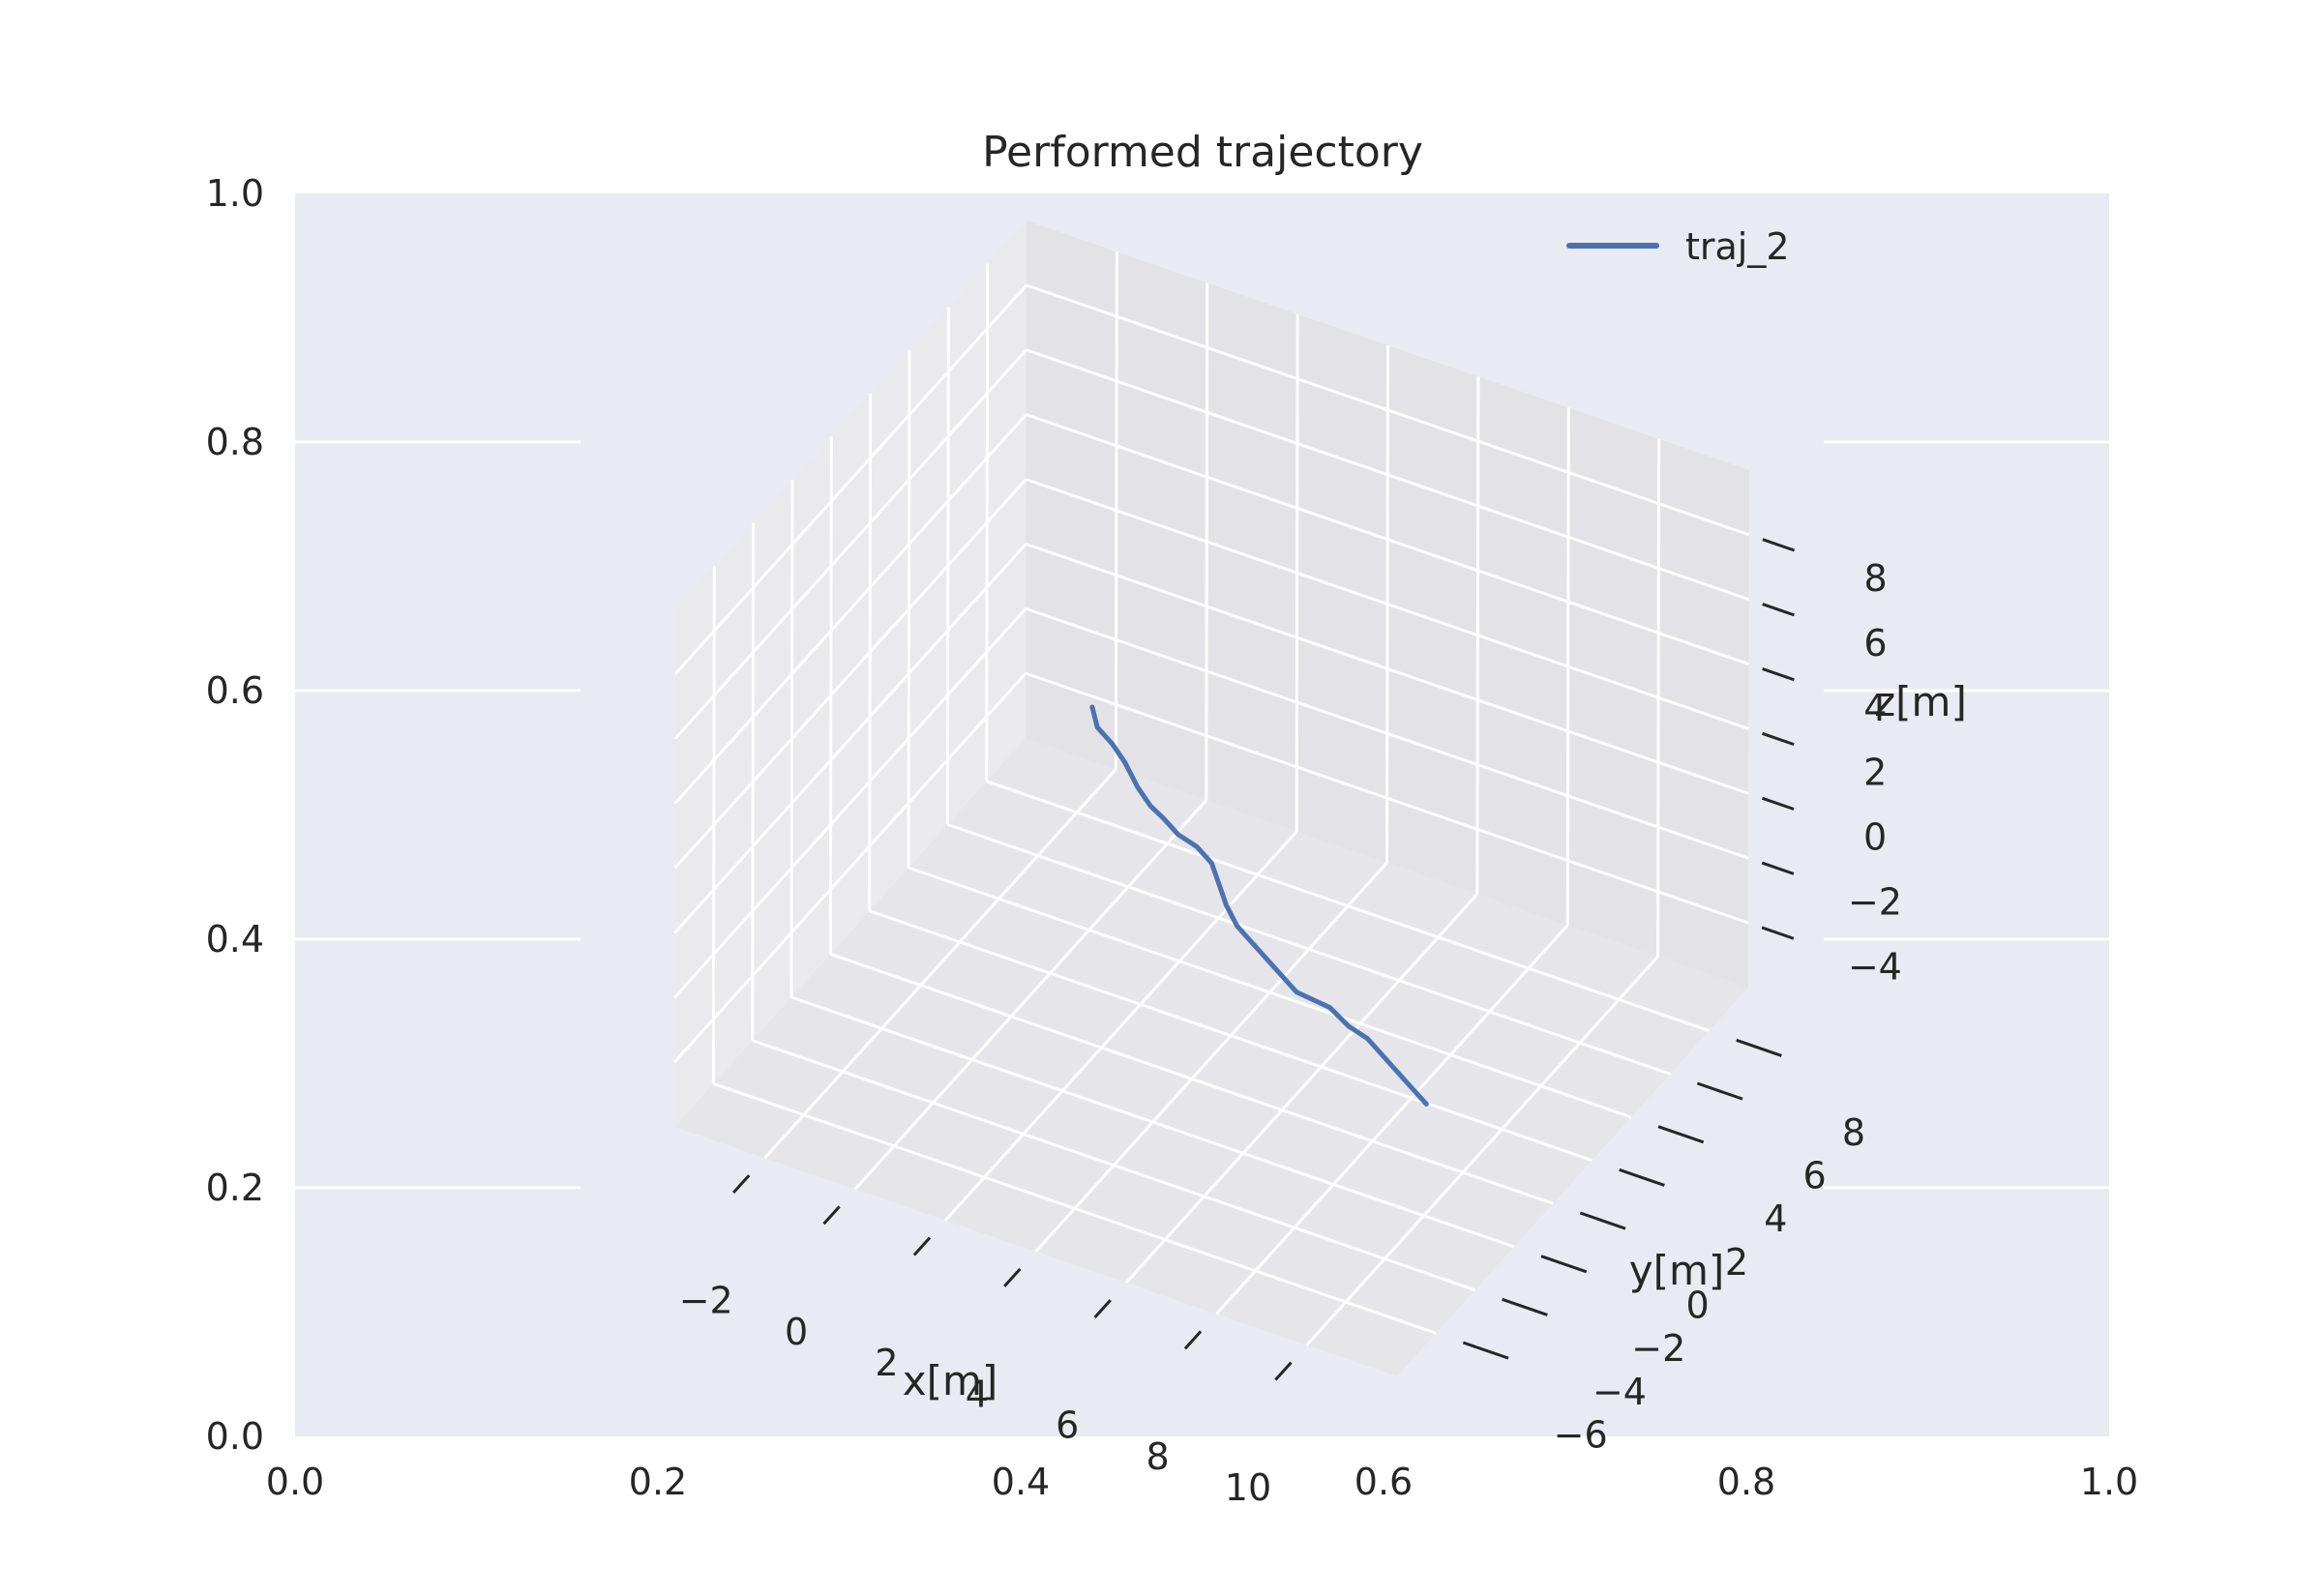 This screenshot has width=2322, height=1596. Describe the element at coordinates (1875, 901) in the screenshot. I see `z-tick-label: −2` at that location.